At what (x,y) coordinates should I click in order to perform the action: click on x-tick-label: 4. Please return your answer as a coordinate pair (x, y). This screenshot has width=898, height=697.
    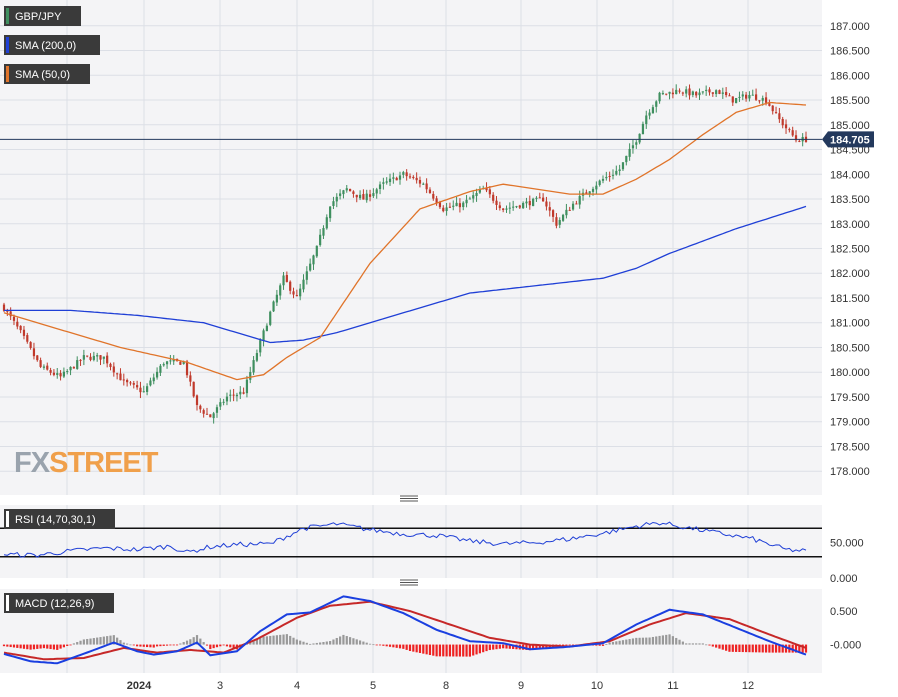
    Looking at the image, I should click on (297, 686).